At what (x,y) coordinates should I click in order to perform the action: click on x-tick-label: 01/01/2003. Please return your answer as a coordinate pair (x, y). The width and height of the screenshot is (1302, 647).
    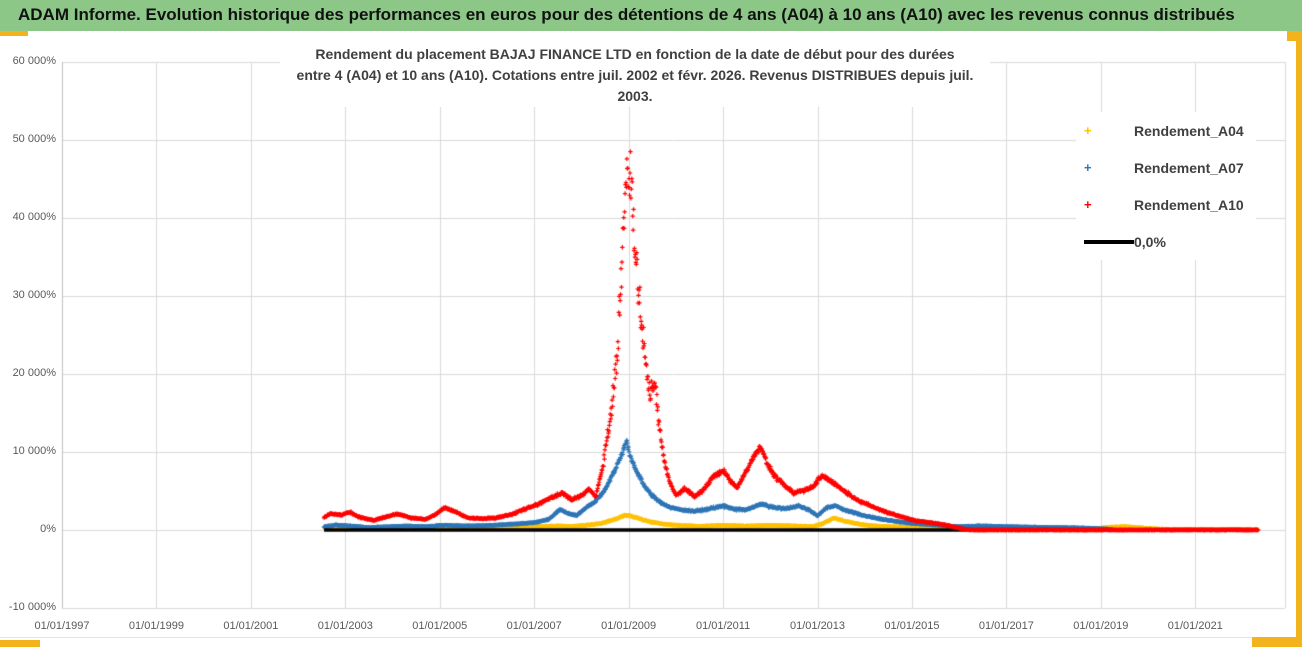
    Looking at the image, I should click on (345, 626).